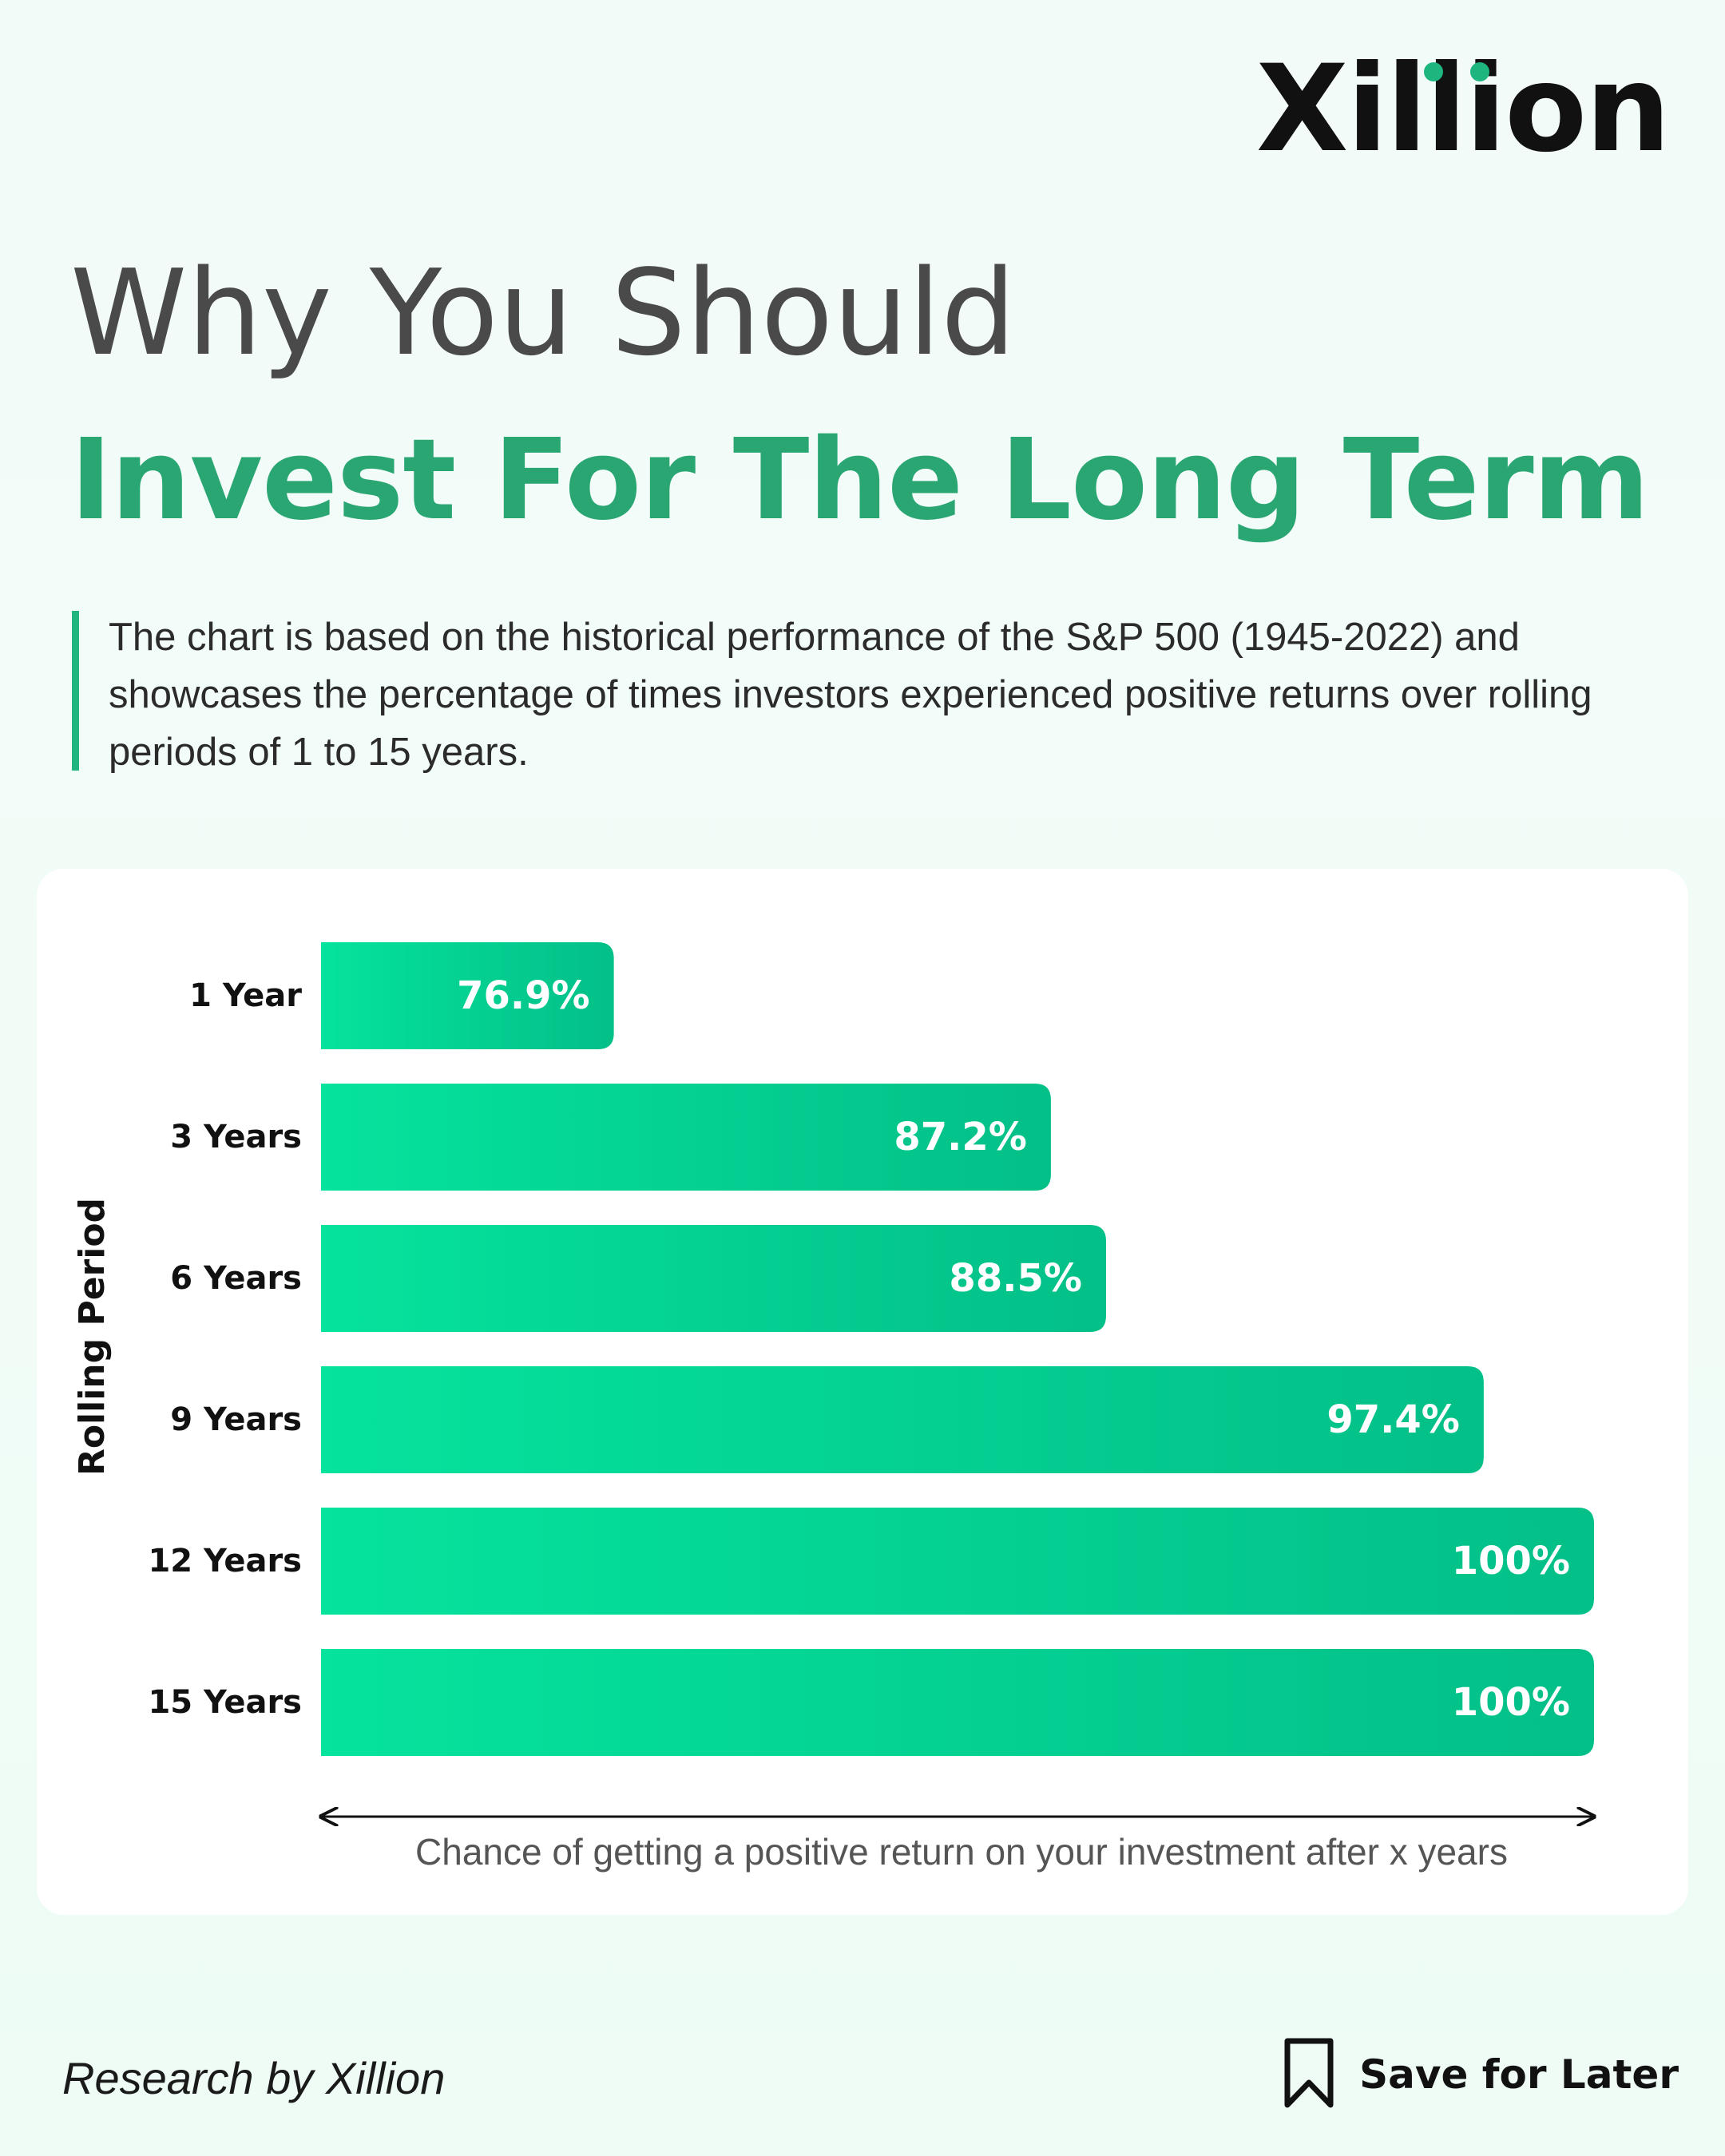 The width and height of the screenshot is (1725, 2156). Describe the element at coordinates (93, 1337) in the screenshot. I see `y-axis-title: Rolling Period` at that location.